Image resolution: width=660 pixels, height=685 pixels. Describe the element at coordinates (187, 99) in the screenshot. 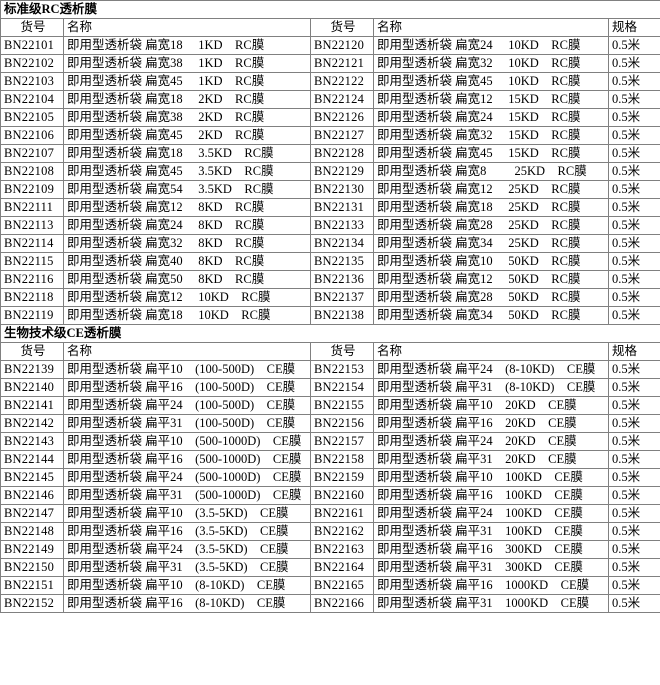

I see `product-name-left: 即用型透析袋 扁宽18 2KD RC膜` at that location.